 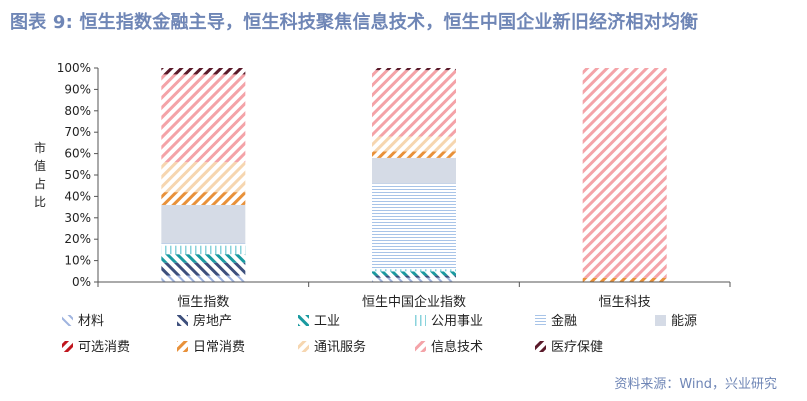 What do you see at coordinates (212, 321) in the screenshot?
I see `legend-label: 房地产` at bounding box center [212, 321].